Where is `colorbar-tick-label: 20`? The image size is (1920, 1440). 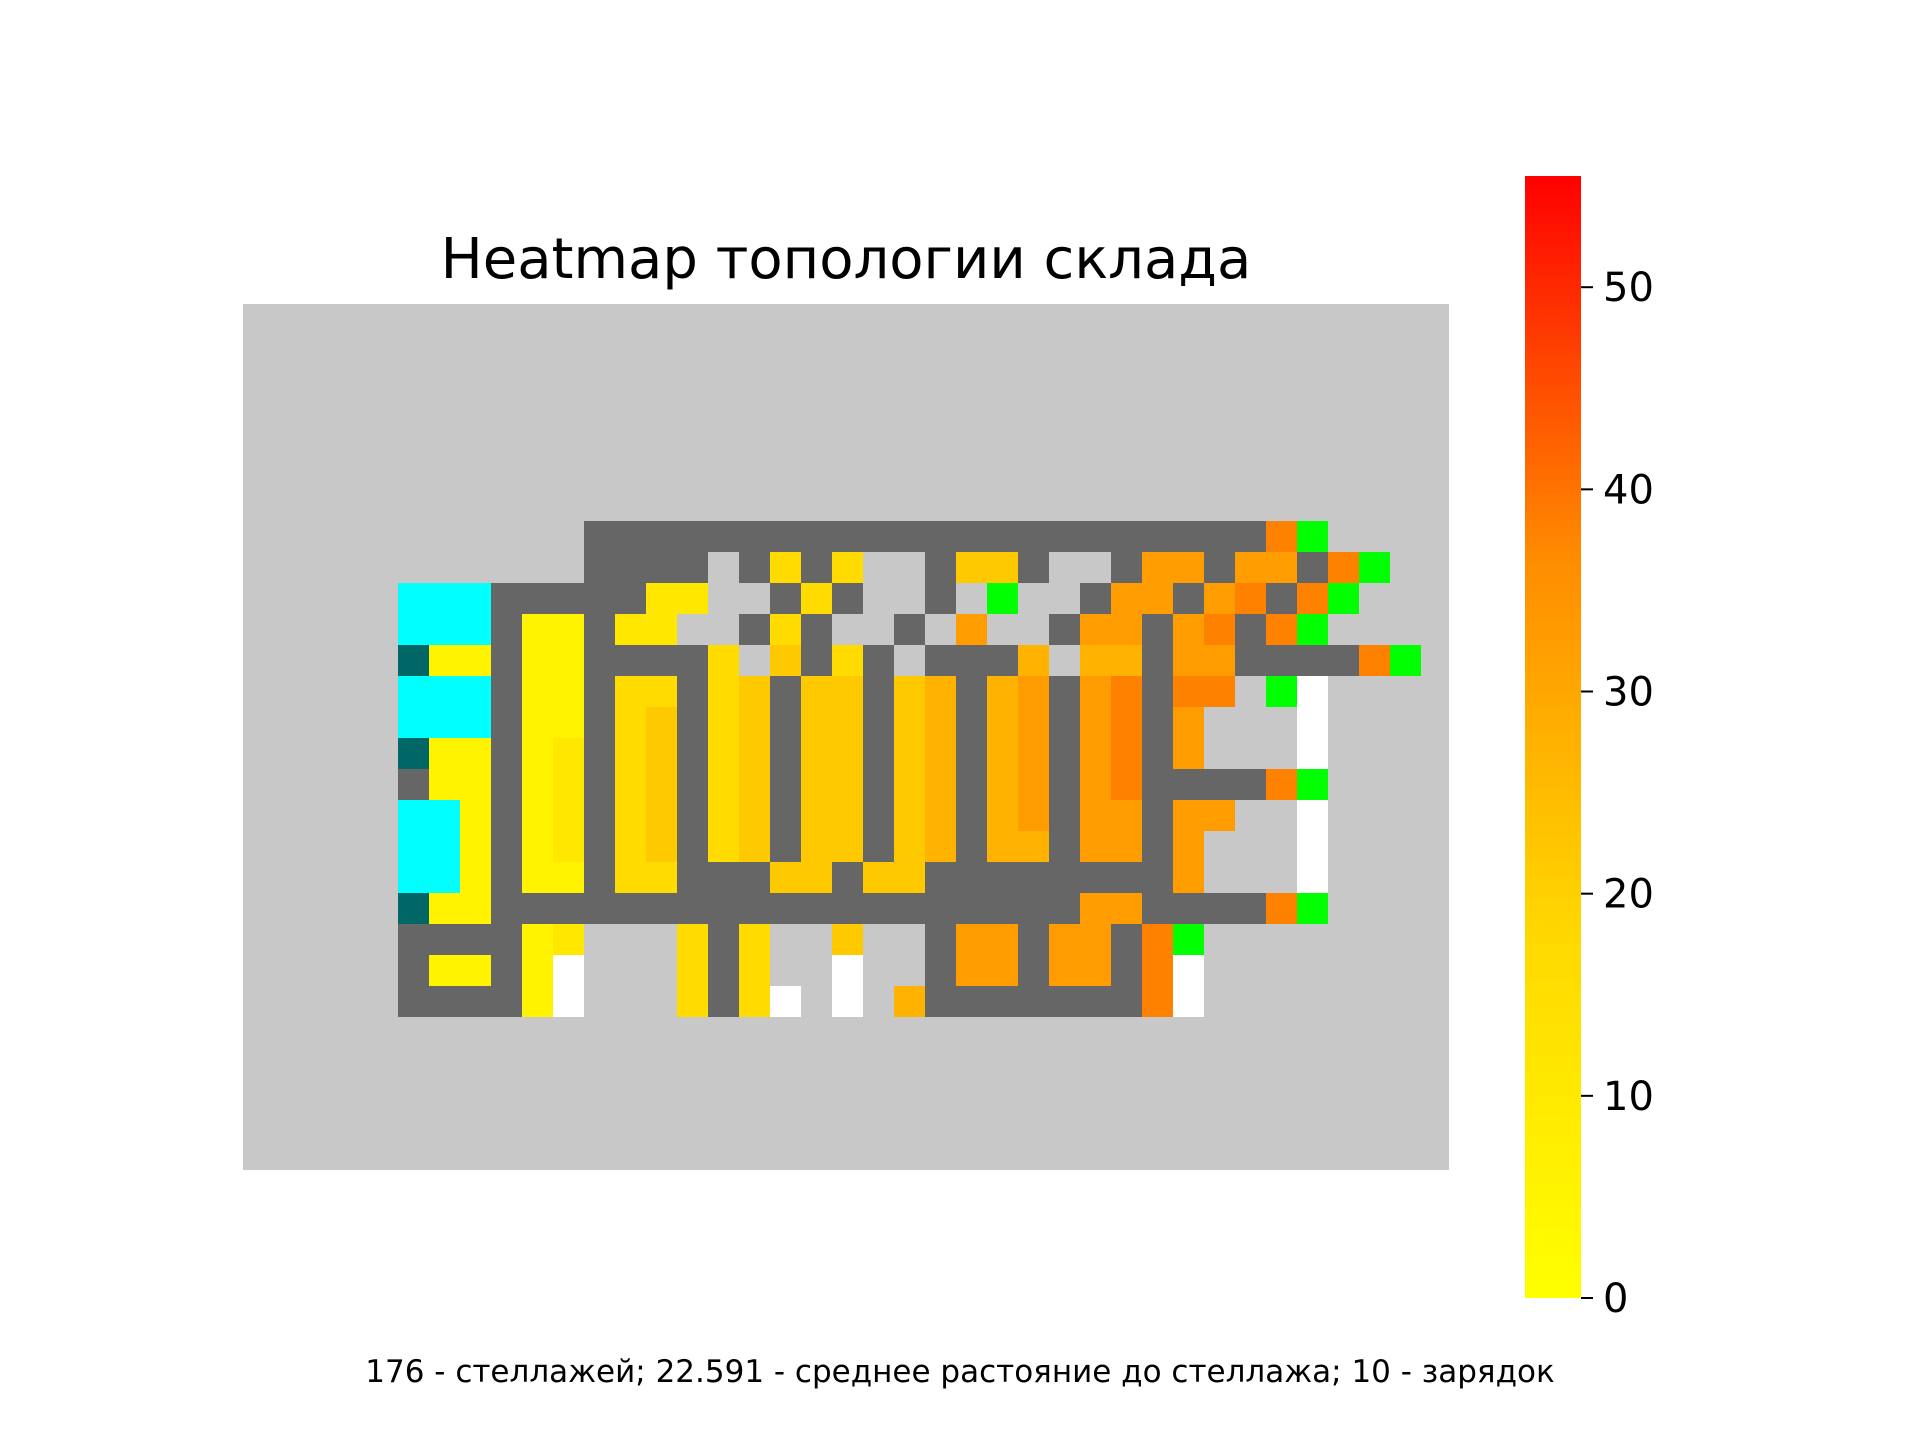 colorbar-tick-label: 20 is located at coordinates (1628, 895).